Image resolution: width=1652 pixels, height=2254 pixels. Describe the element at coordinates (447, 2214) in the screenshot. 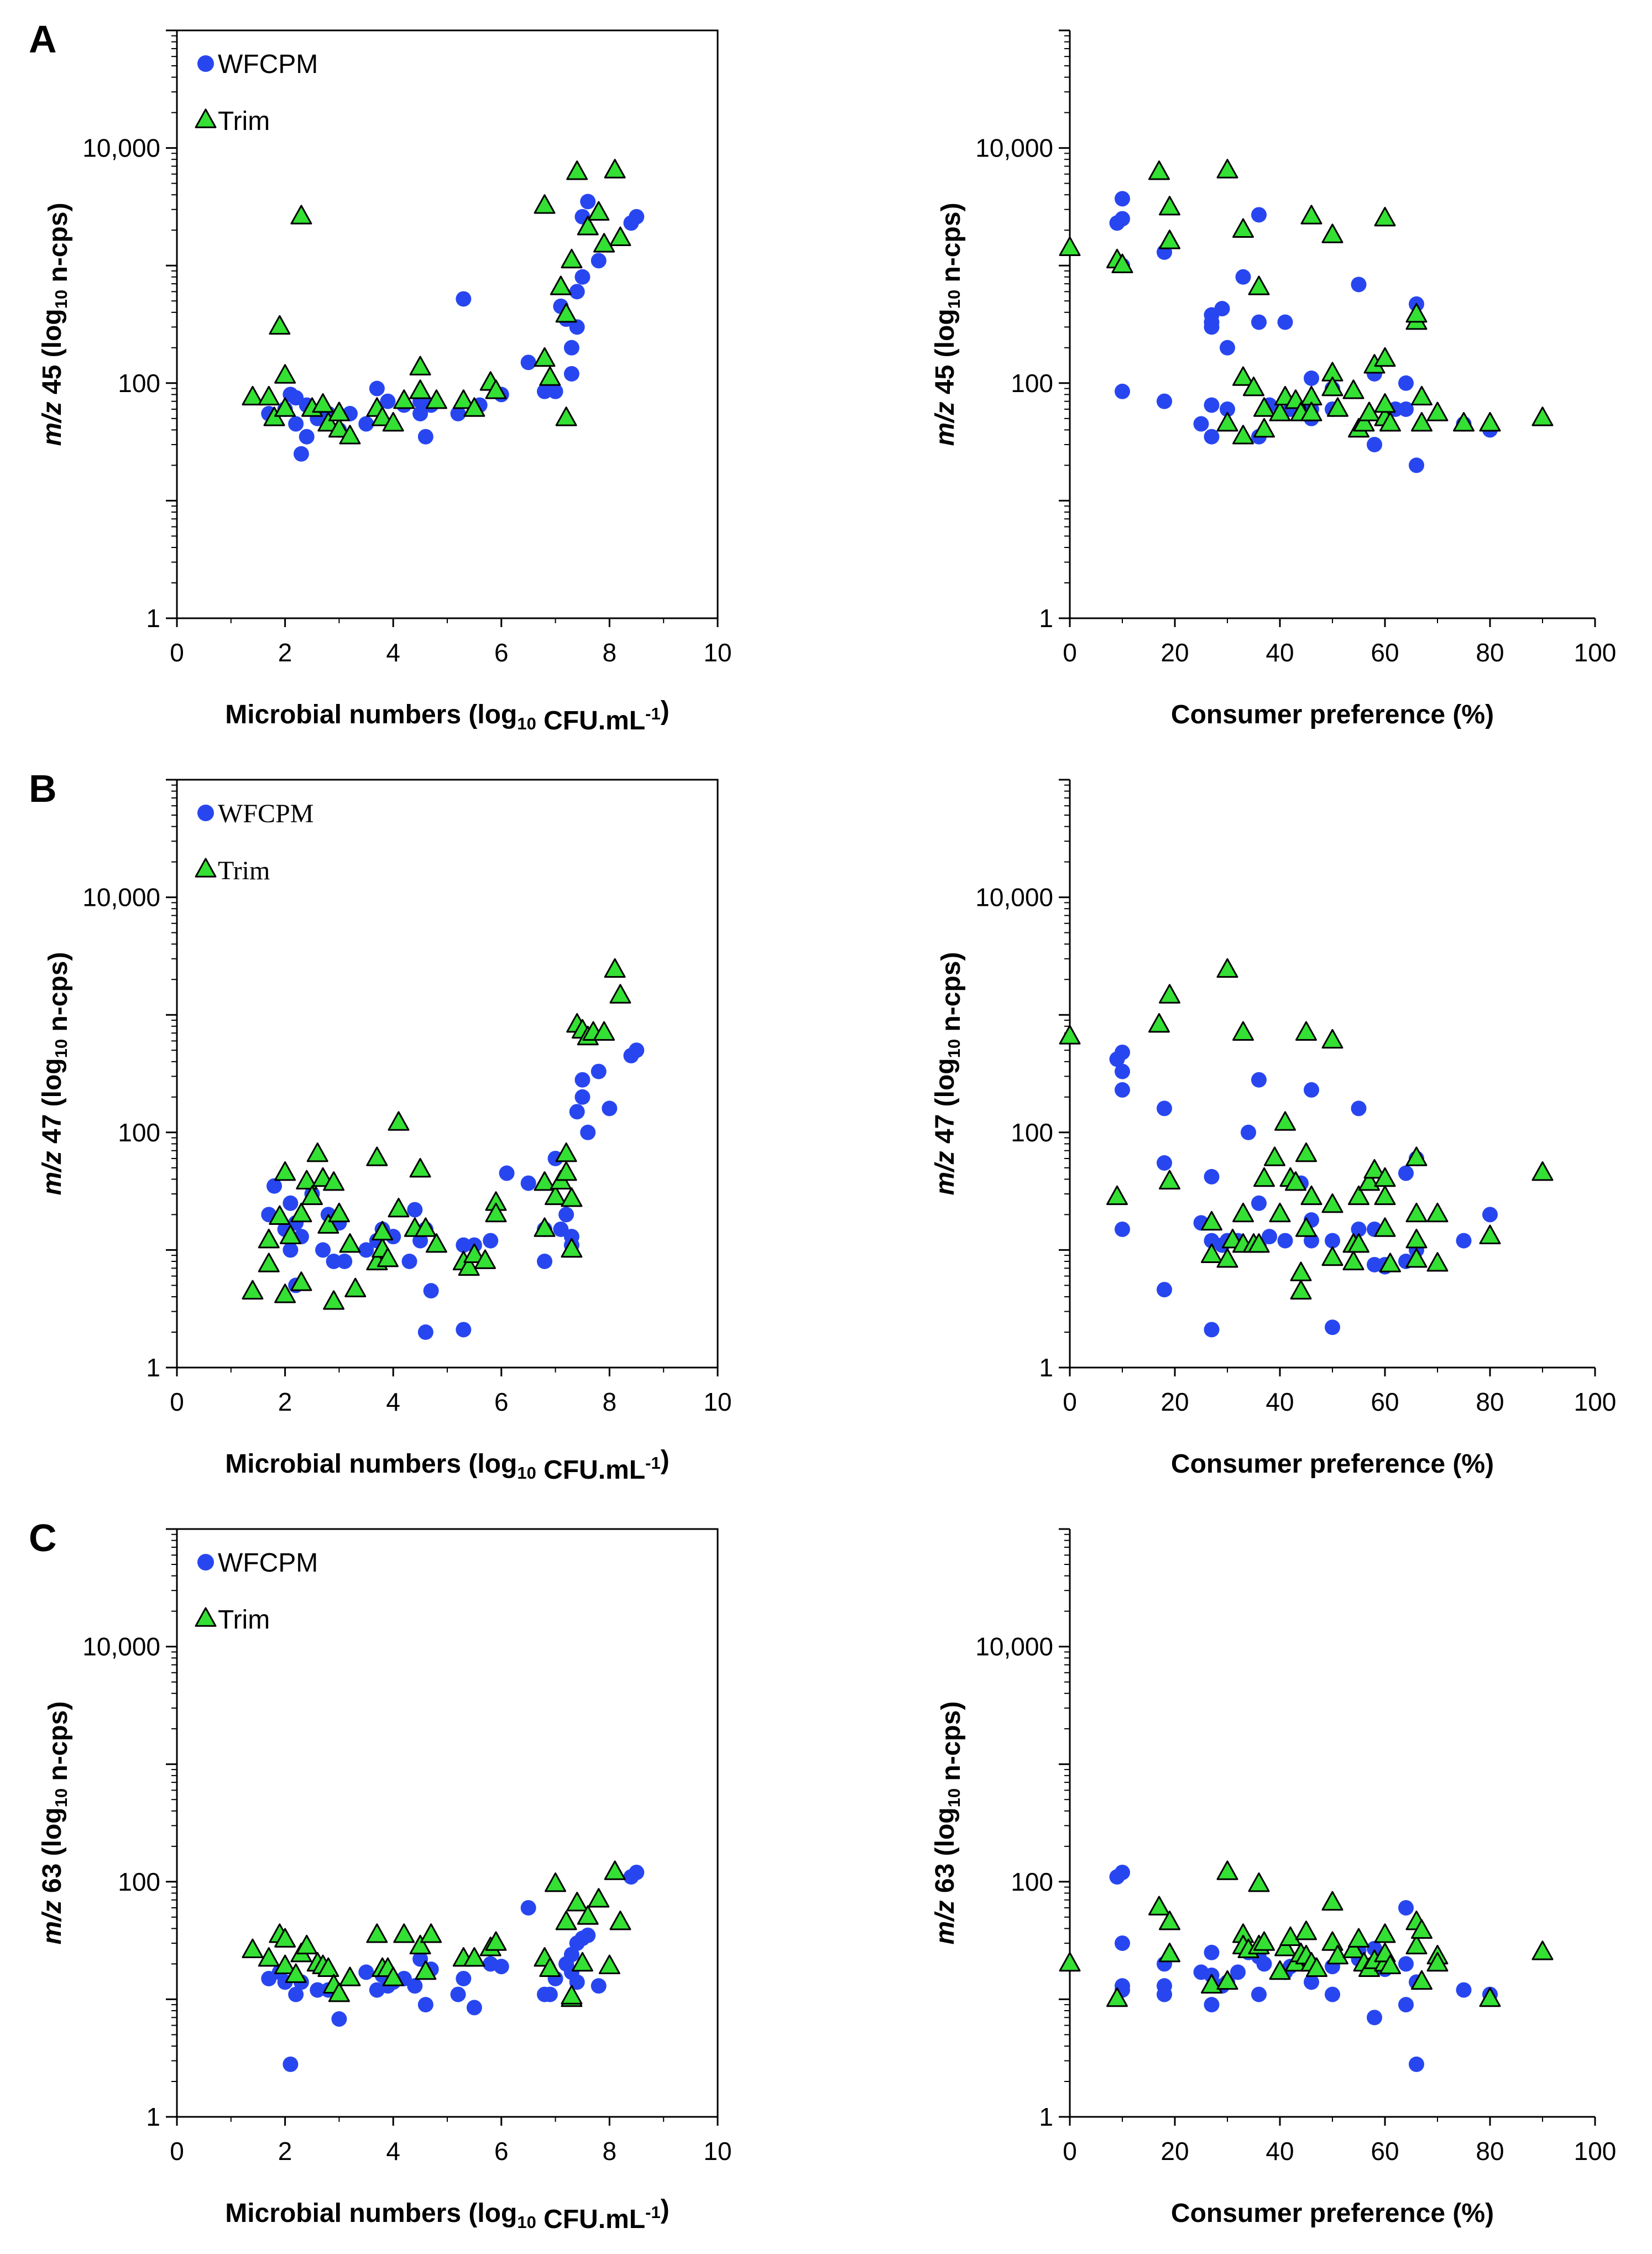

I see `x-axis-title: Microbial numbers (log10 CFU.mL-1)` at that location.